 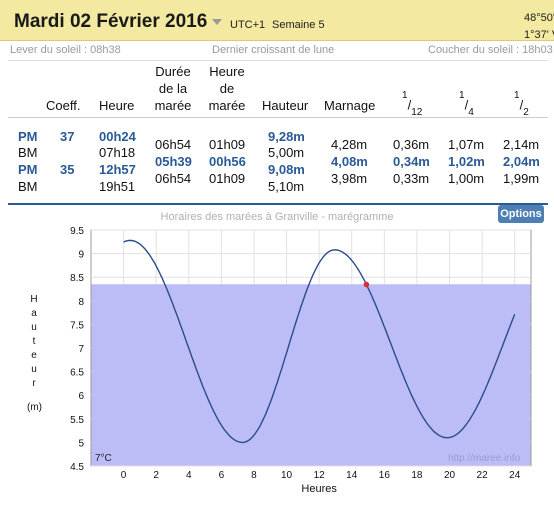 I want to click on y-tick-label: 5, so click(x=81, y=443).